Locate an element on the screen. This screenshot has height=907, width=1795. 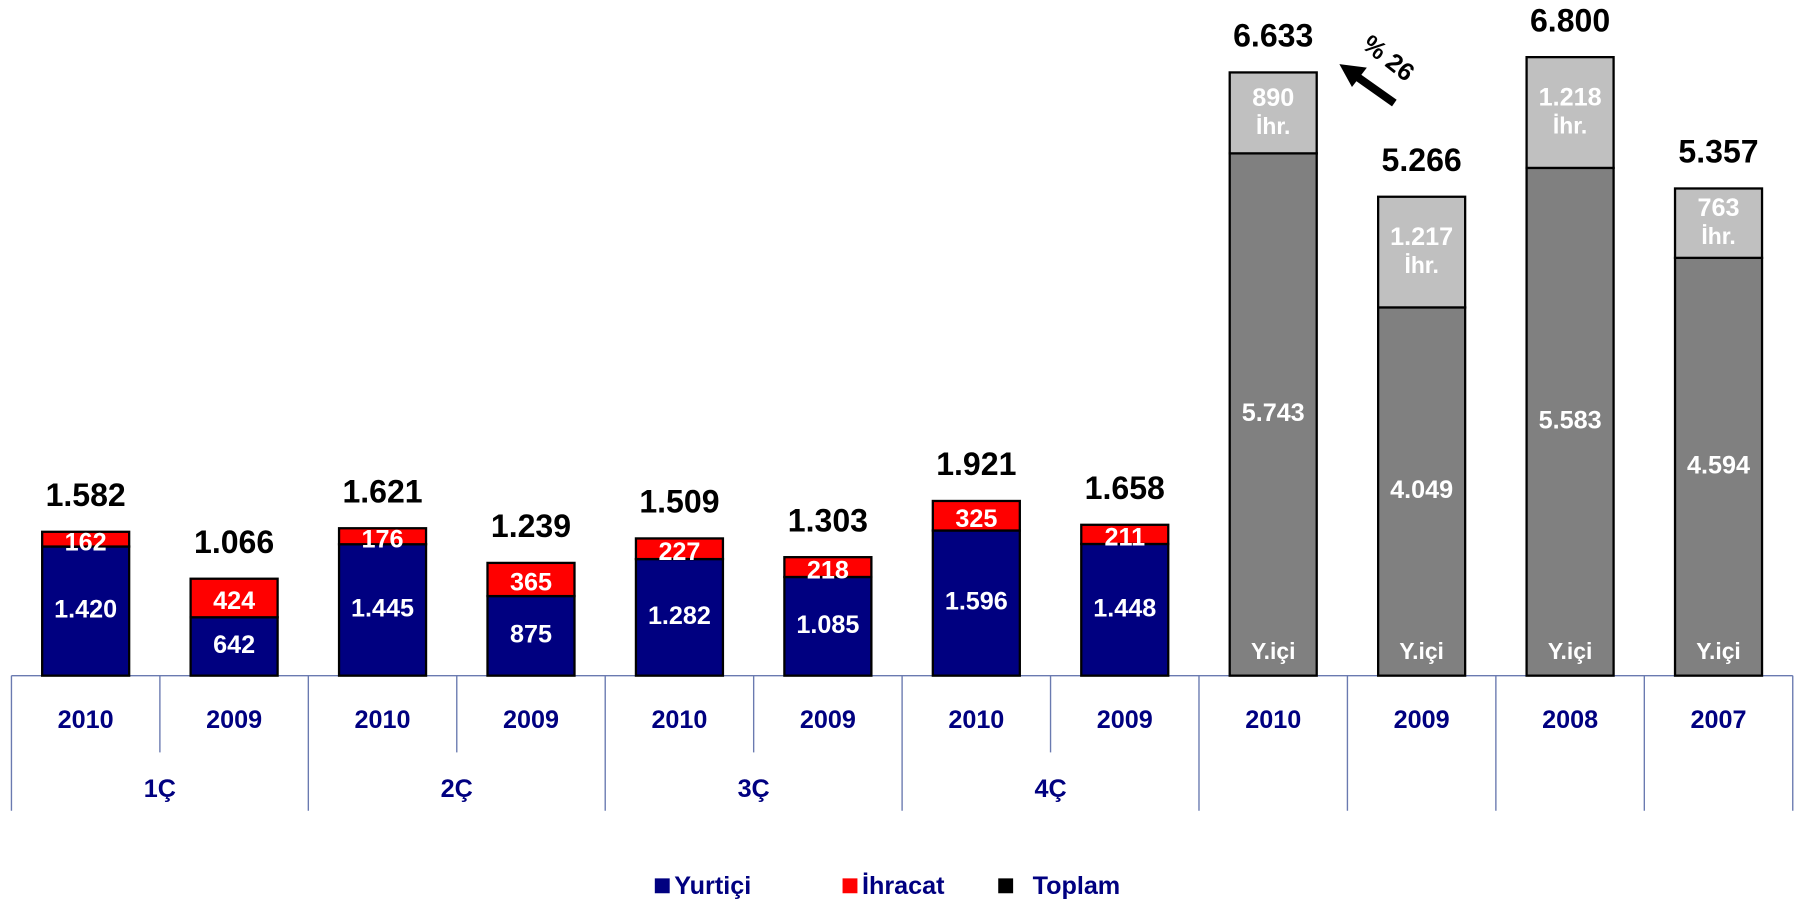
group-label: 1Ç is located at coordinates (160, 789).